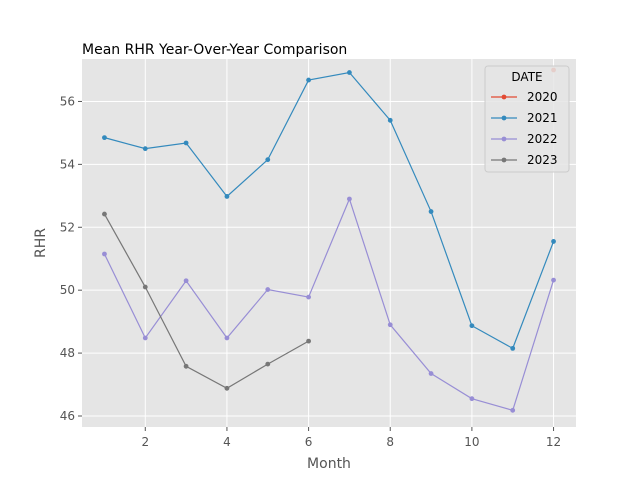  Describe the element at coordinates (542, 118) in the screenshot. I see `legend-label: 2021` at that location.